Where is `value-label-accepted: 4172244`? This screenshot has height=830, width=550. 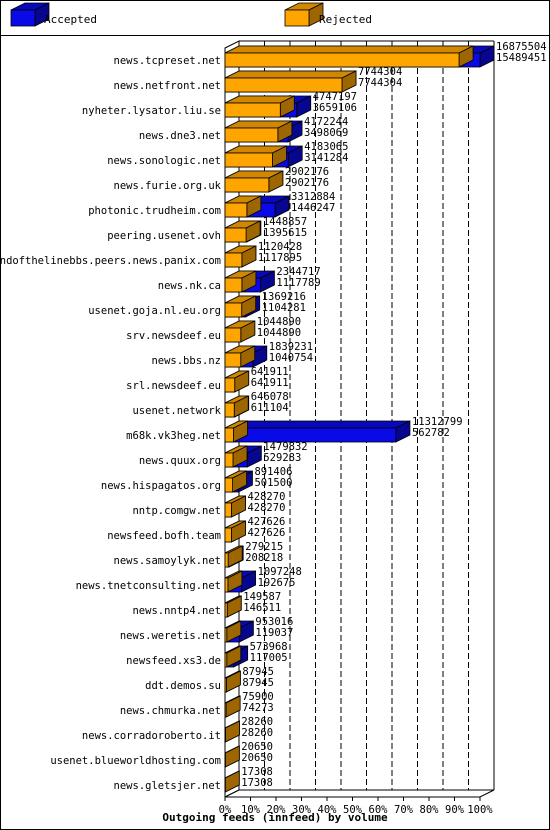 value-label-accepted: 4172244 is located at coordinates (326, 122).